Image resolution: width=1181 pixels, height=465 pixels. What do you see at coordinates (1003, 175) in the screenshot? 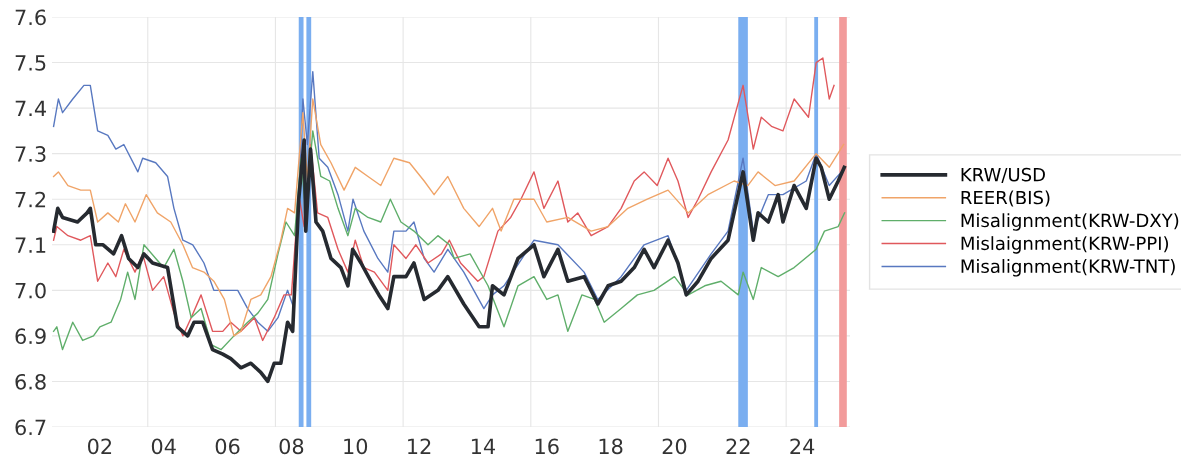
I see `legend-label: KRW/USD` at bounding box center [1003, 175].